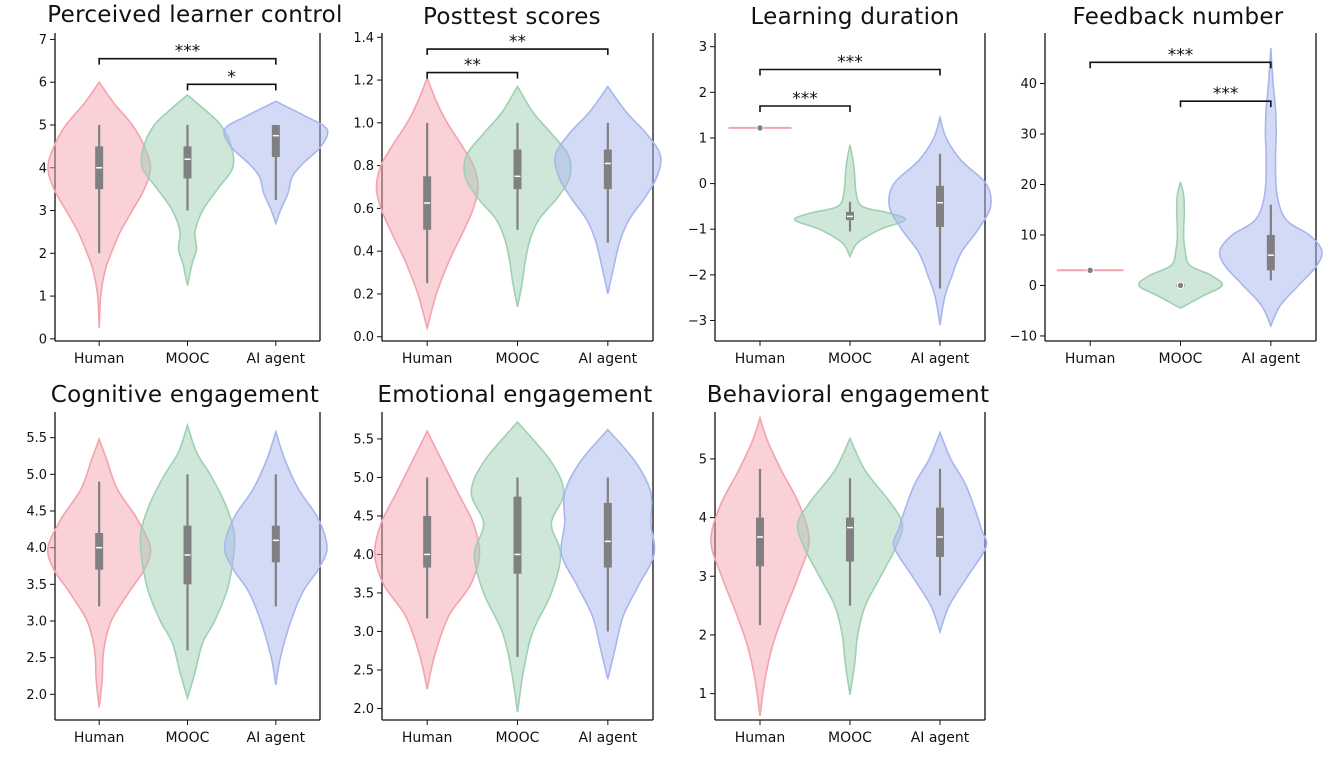 The width and height of the screenshot is (1329, 776). Describe the element at coordinates (1028, 134) in the screenshot. I see `y-tick-label: 30` at that location.